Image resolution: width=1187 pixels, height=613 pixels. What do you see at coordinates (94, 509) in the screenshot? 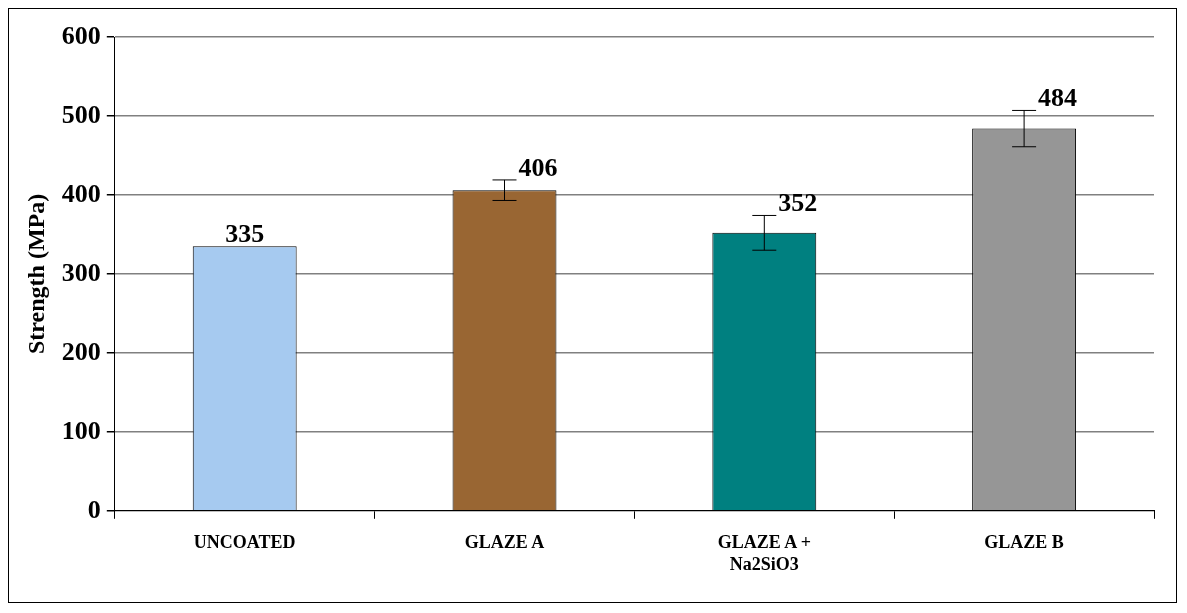
I see `y-tick-label: 0` at bounding box center [94, 509].